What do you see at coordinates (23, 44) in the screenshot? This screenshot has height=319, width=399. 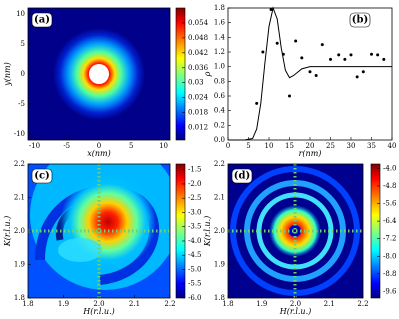 I see `y-tick-label: 5` at bounding box center [23, 44].